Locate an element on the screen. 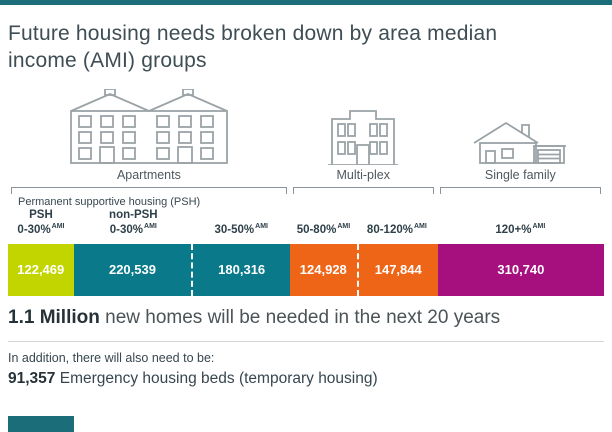  addendum-number: 91,357 is located at coordinates (32, 378).